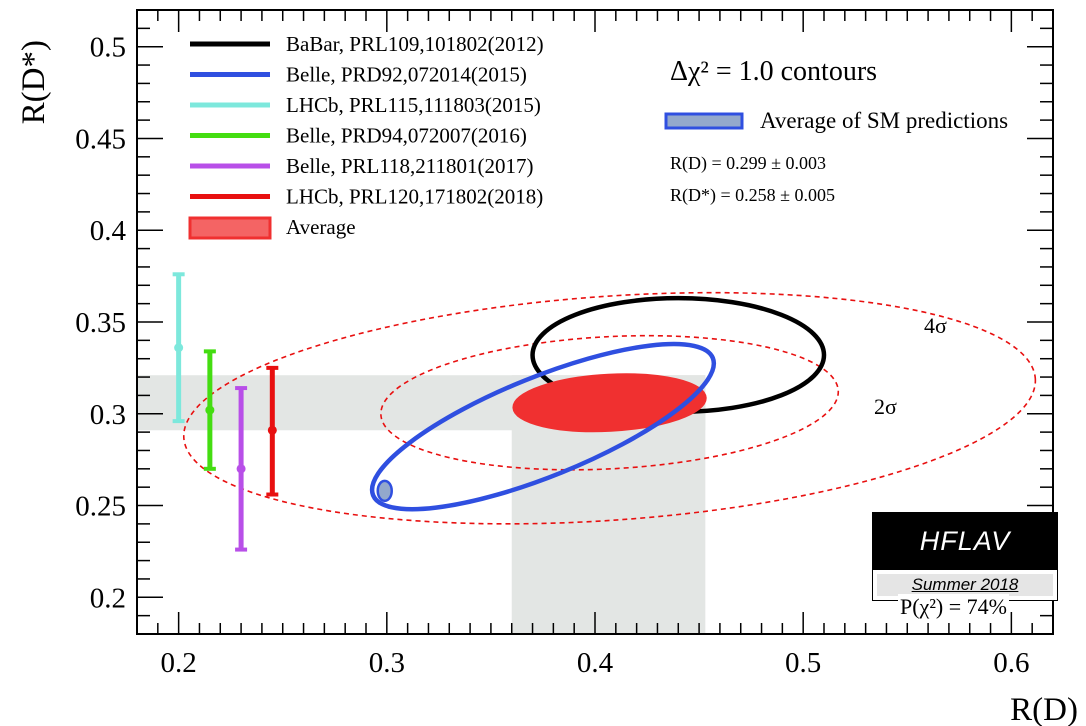 The image size is (1086, 726). I want to click on ellipse-belle-prd92-072014-2015, so click(543, 426).